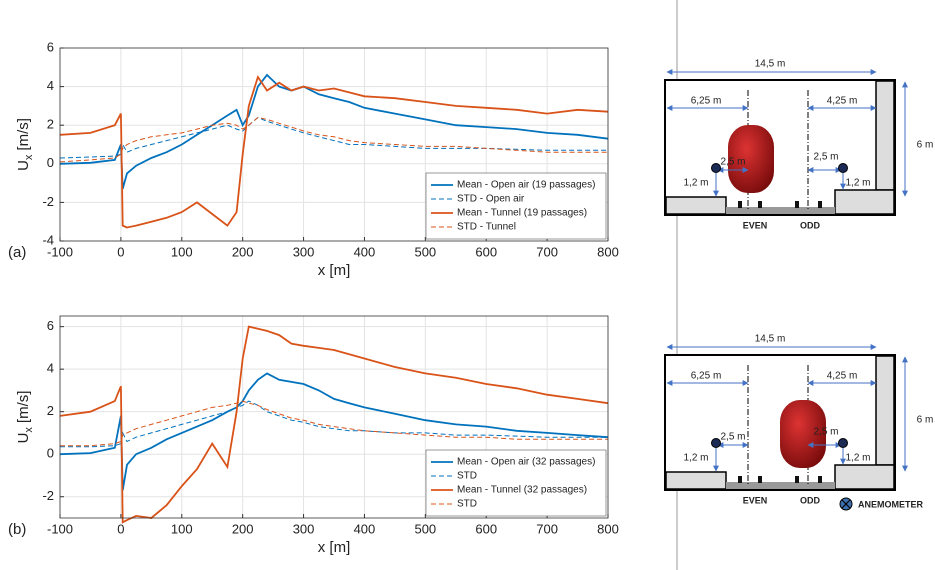 Image resolution: width=935 pixels, height=570 pixels. I want to click on x-tick-label: 400, so click(365, 528).